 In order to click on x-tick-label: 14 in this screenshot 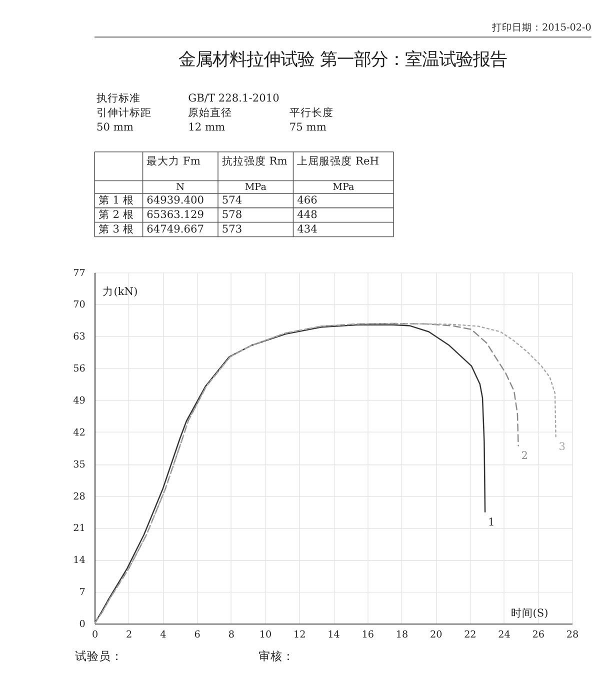, I will do `click(334, 635)`.